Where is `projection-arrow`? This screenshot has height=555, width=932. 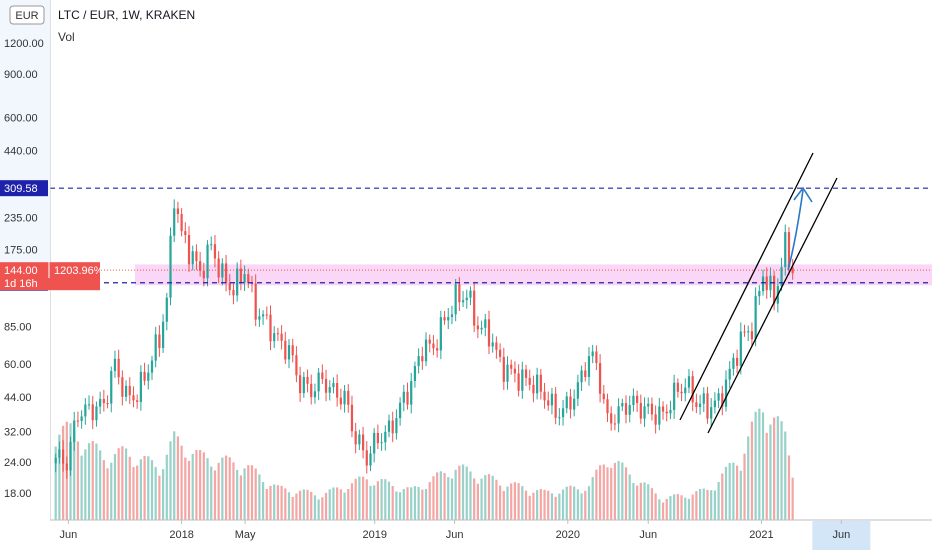 projection-arrow is located at coordinates (795, 230).